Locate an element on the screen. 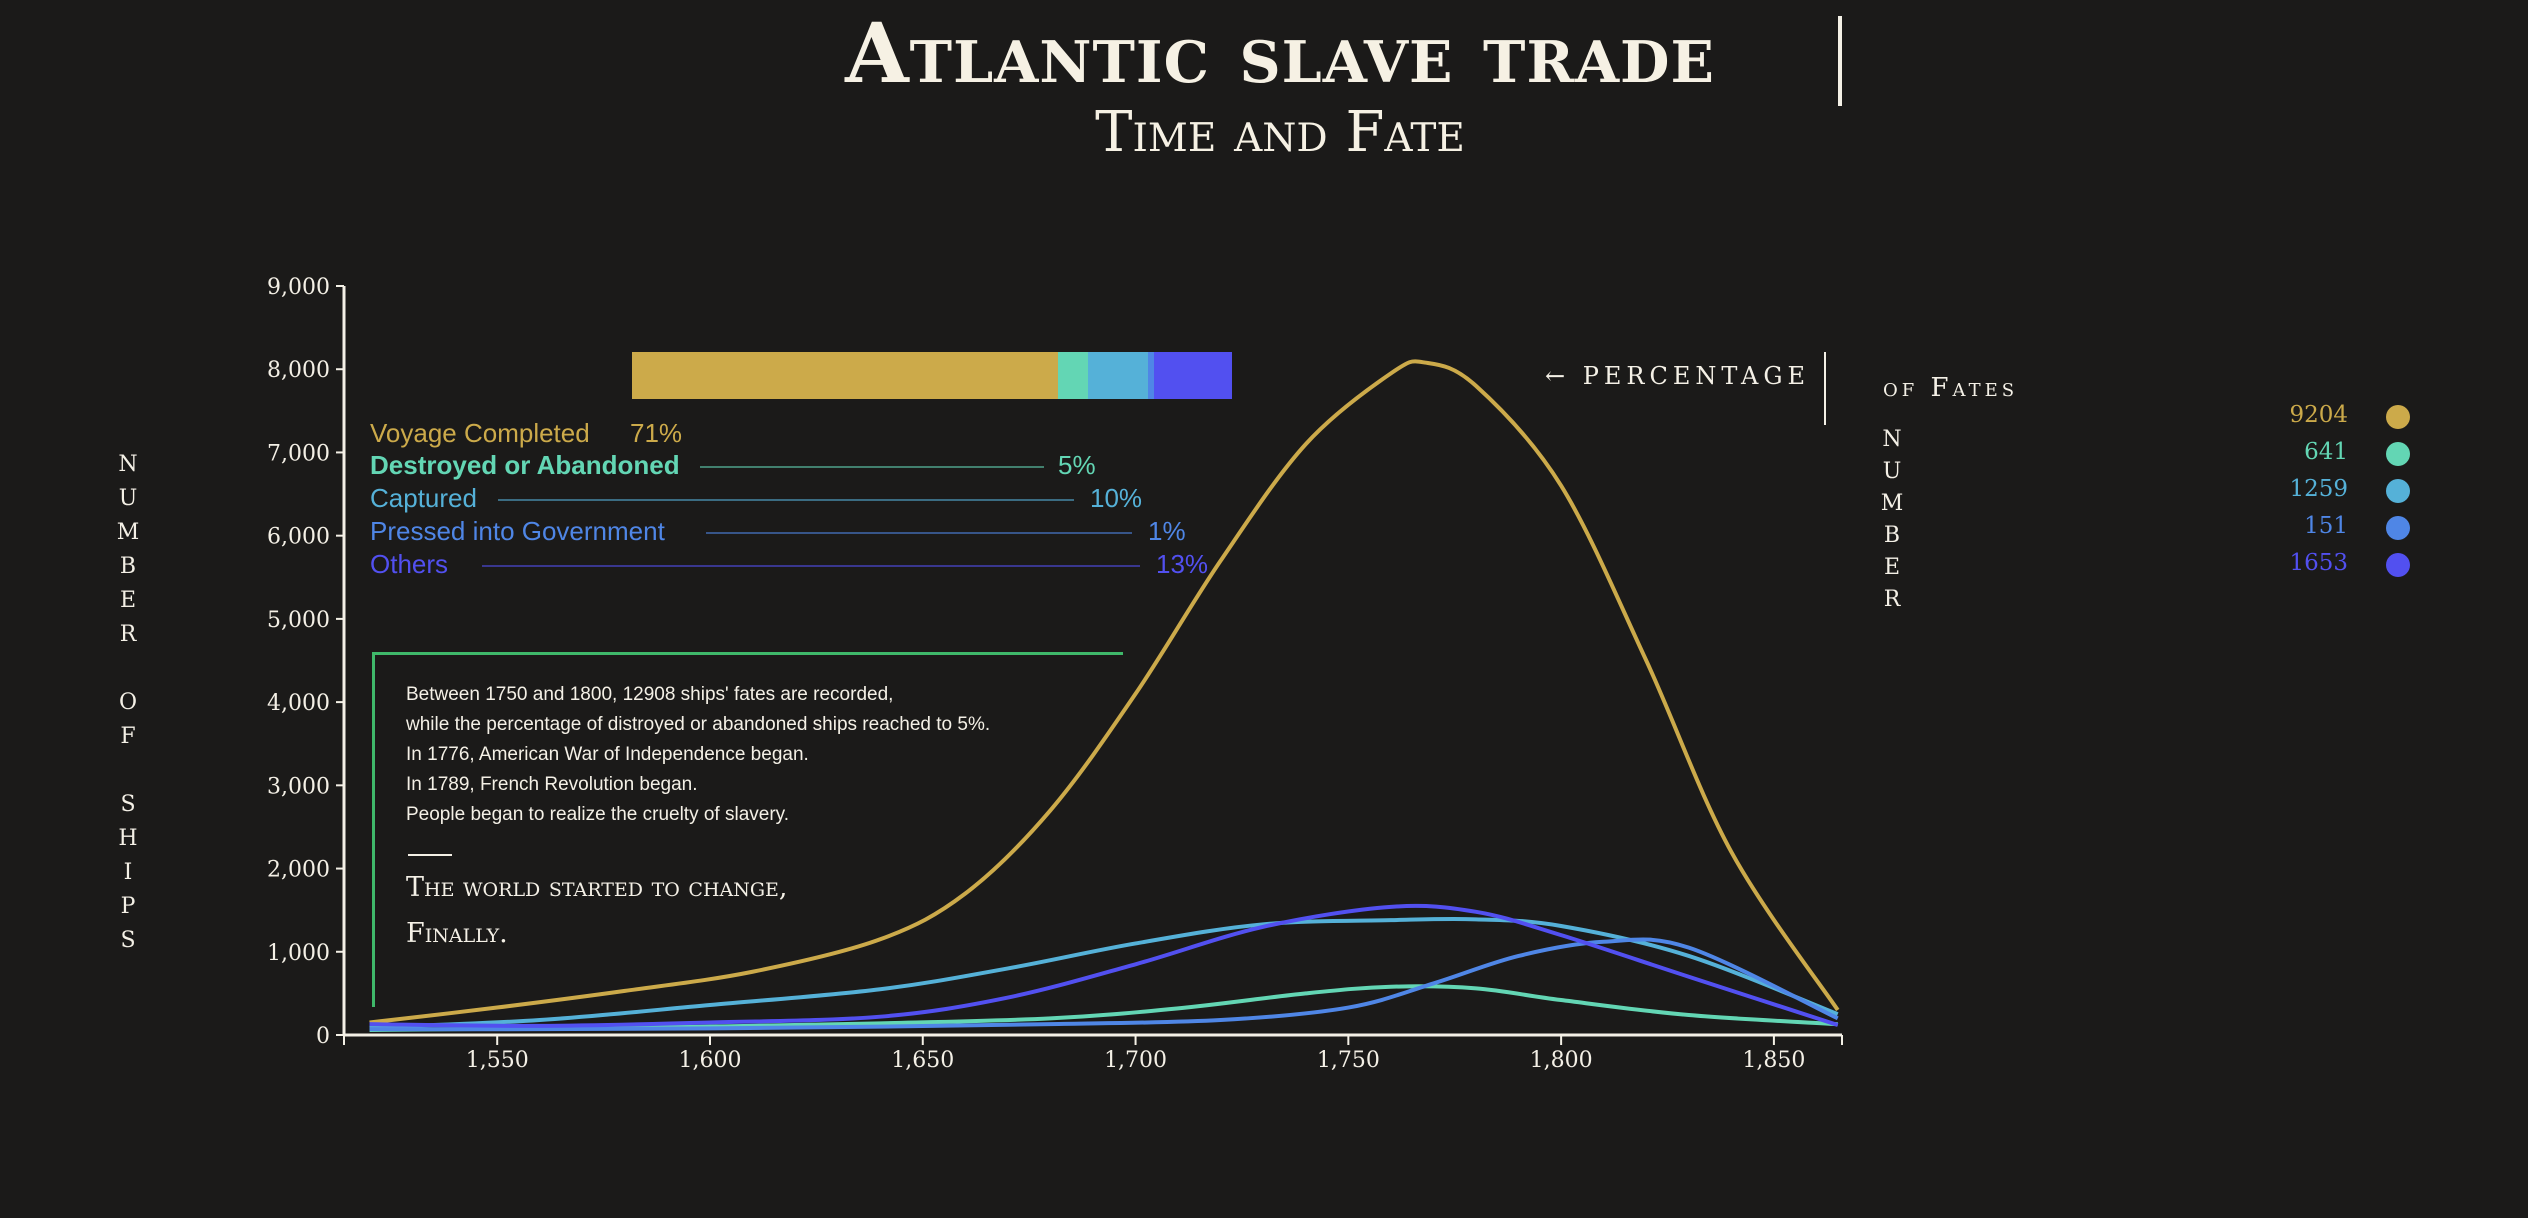 This screenshot has width=2528, height=1218. legend-item: 151 is located at coordinates (2305, 528).